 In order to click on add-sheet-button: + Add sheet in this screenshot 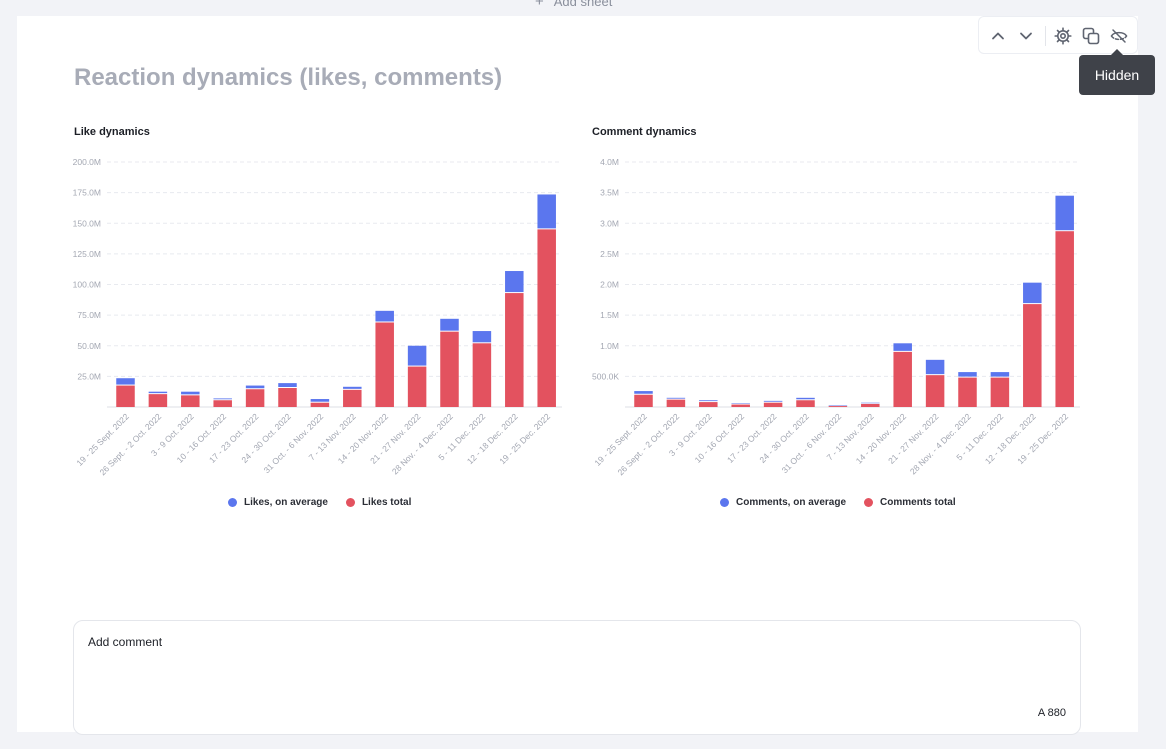, I will do `click(573, 5)`.